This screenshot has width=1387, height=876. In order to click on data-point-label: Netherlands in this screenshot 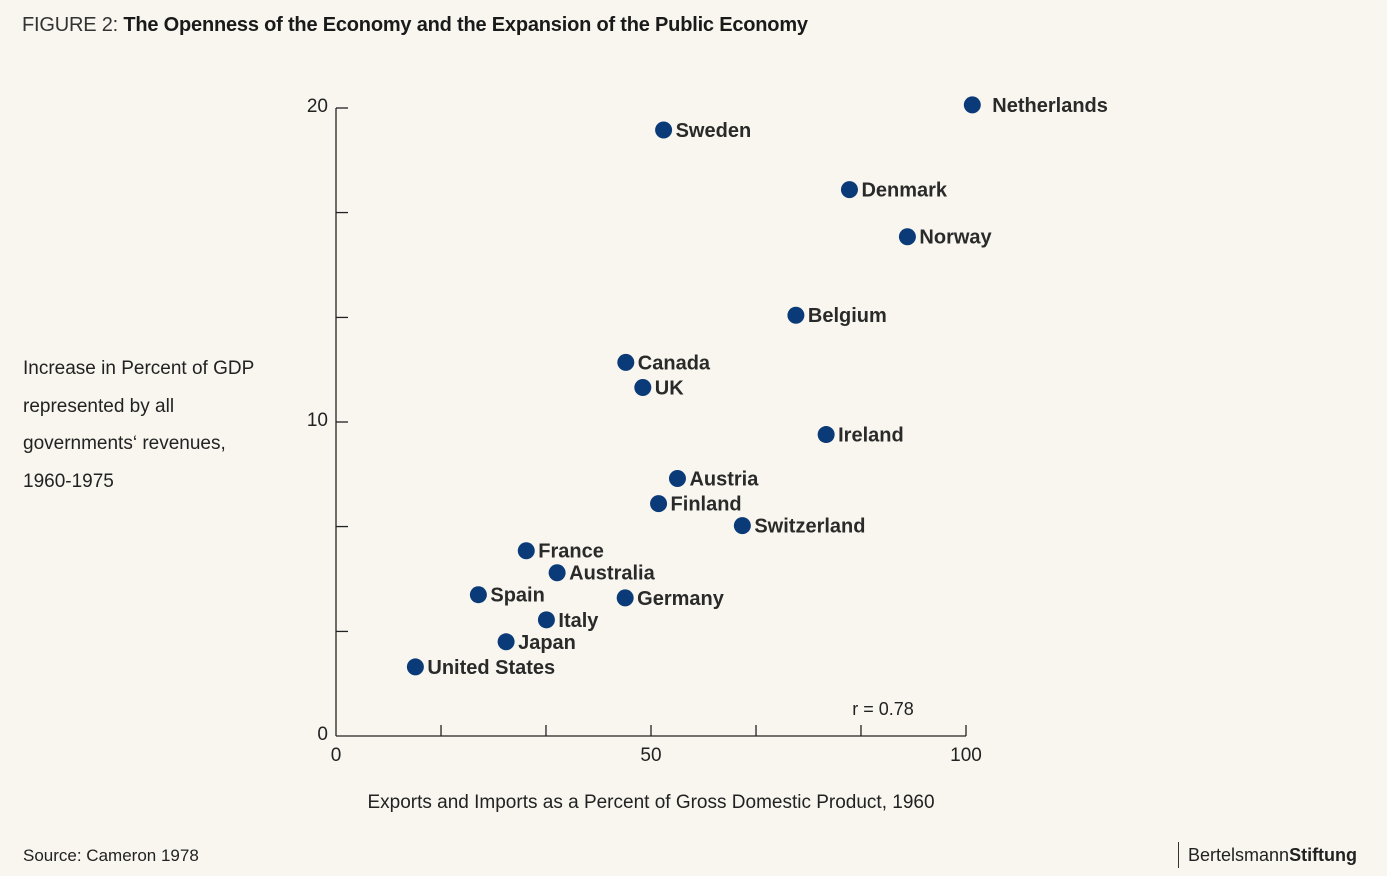, I will do `click(1050, 106)`.